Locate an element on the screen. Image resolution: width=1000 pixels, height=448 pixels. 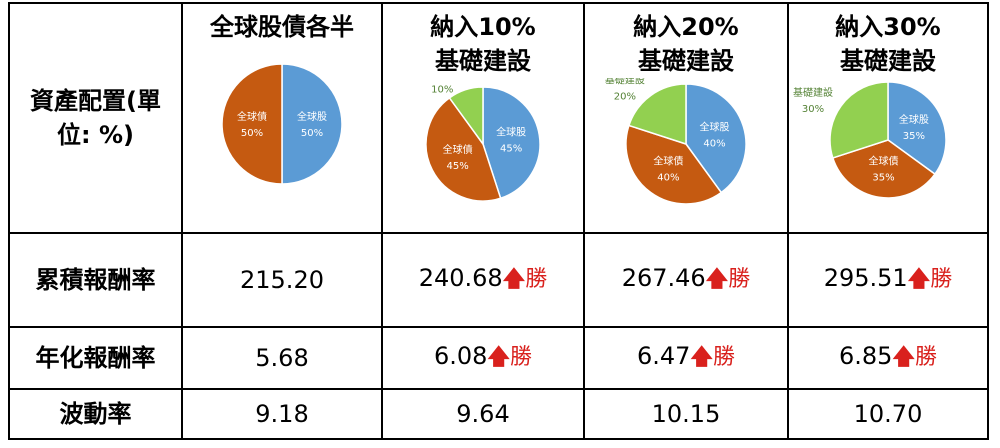
column-title-line: 納入30% is located at coordinates (888, 27).